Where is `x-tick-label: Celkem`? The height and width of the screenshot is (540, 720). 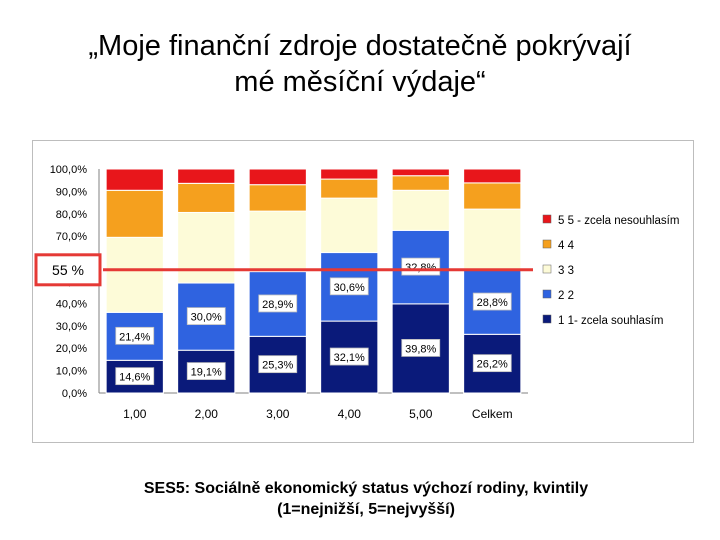 x-tick-label: Celkem is located at coordinates (492, 414).